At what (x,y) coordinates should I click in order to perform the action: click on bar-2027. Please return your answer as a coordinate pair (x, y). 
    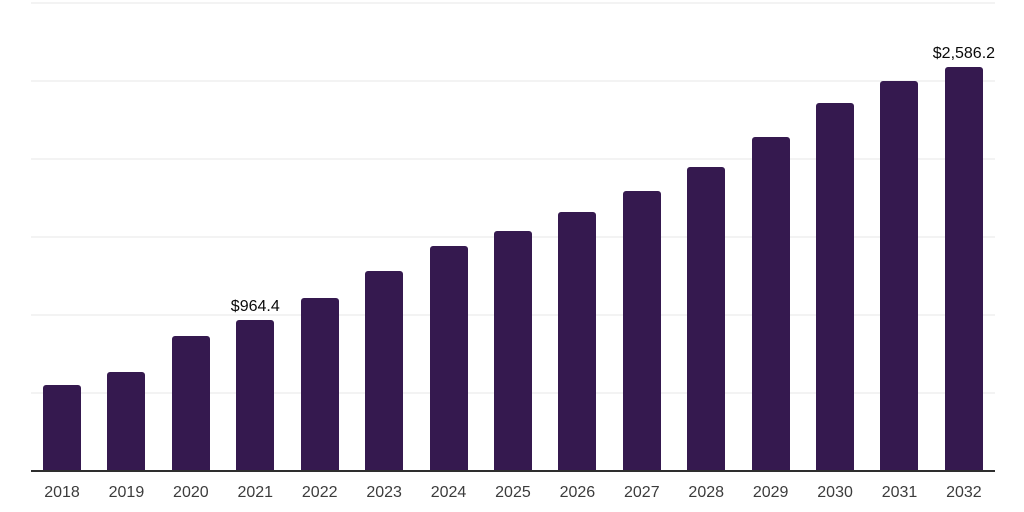
    Looking at the image, I should click on (641, 330).